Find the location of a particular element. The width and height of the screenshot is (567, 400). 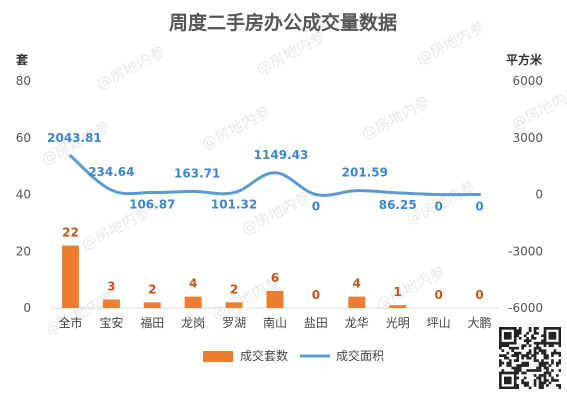

category-labels: 全市 宝安 福田 龙岗 罗湖 南山 盐田 龙华 光明 坪山 大鹏 is located at coordinates (274, 322).